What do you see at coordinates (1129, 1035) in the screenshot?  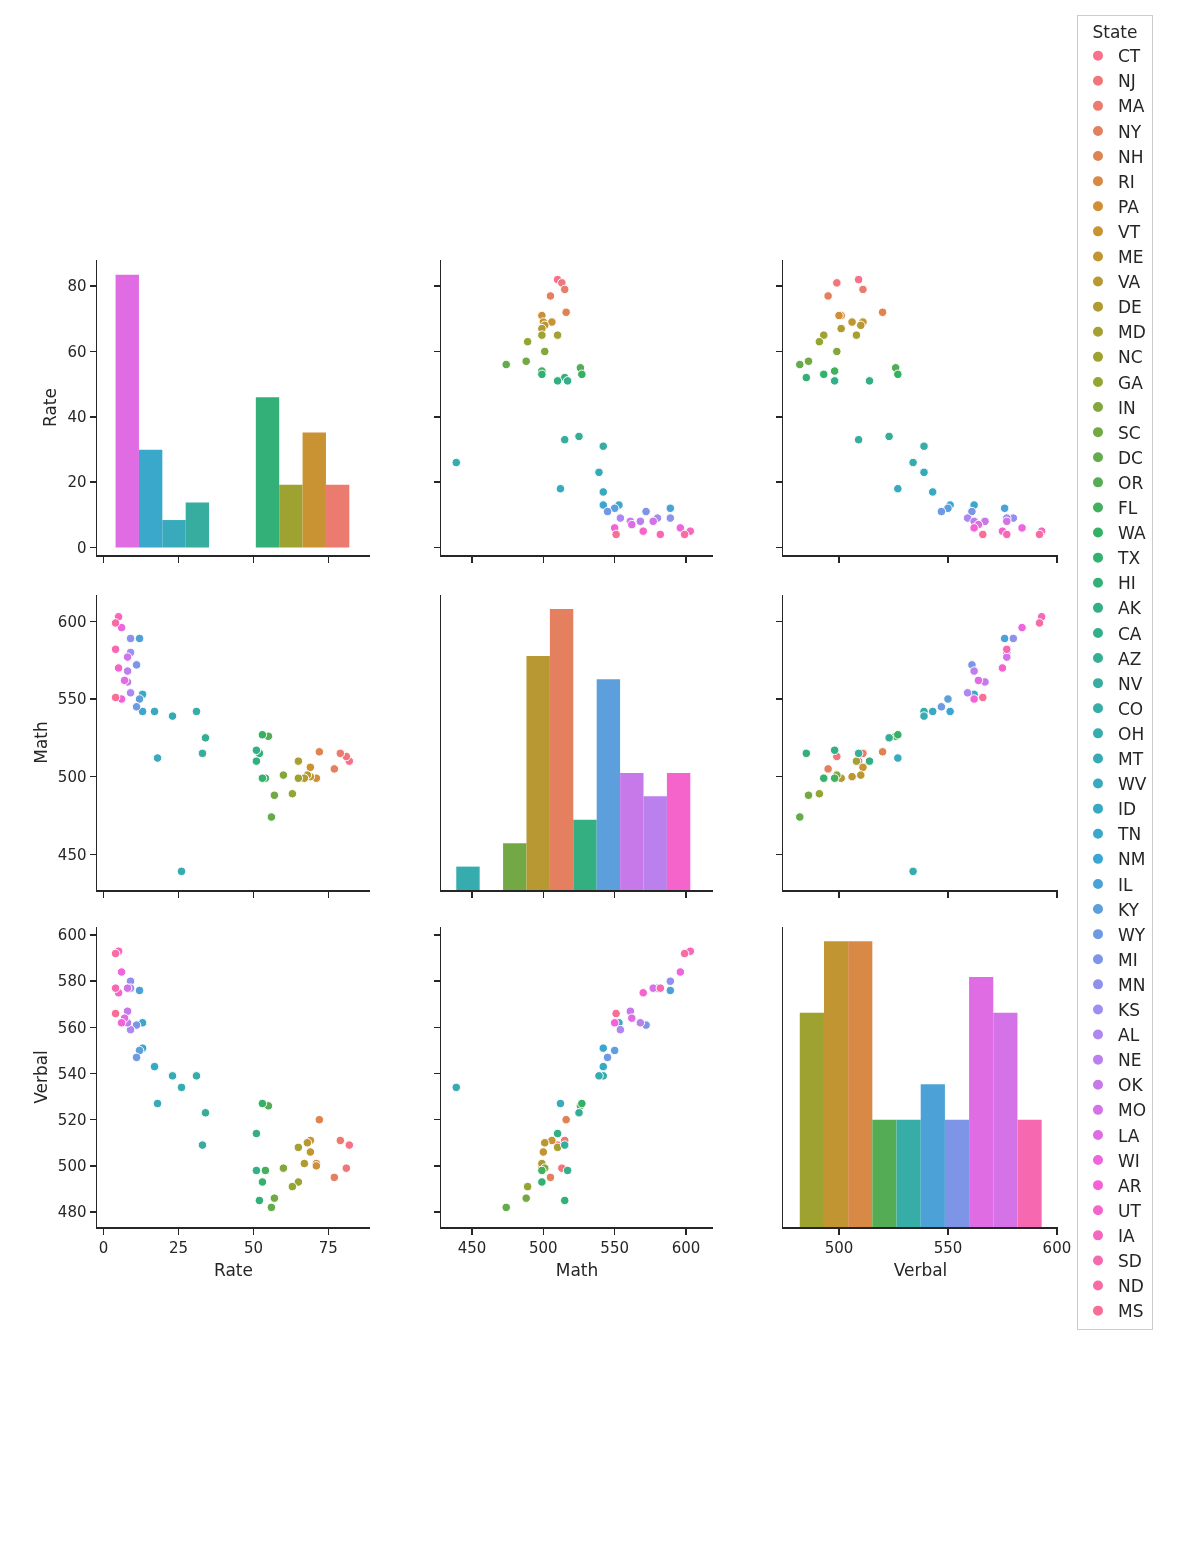 I see `legend-label: AL` at bounding box center [1129, 1035].